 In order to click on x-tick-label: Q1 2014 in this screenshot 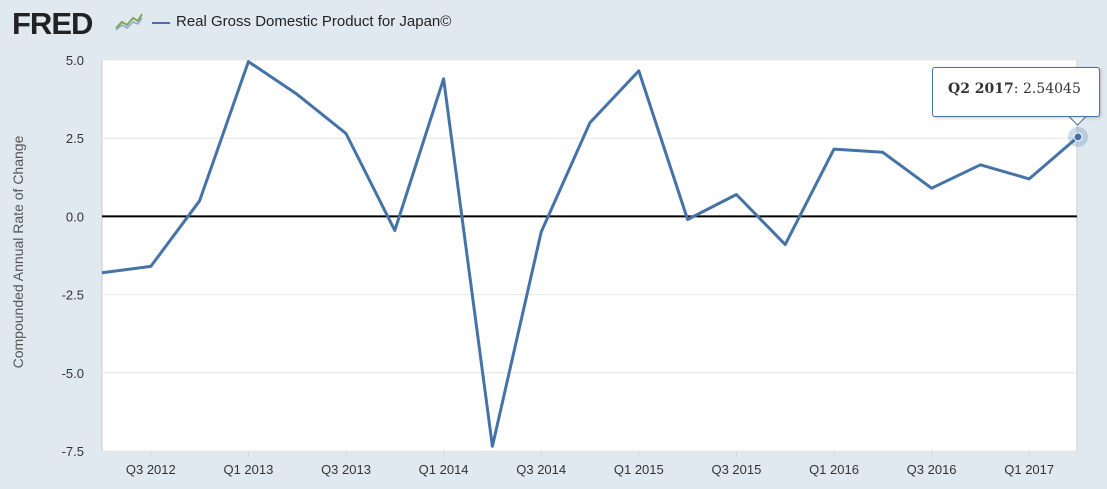, I will do `click(444, 469)`.